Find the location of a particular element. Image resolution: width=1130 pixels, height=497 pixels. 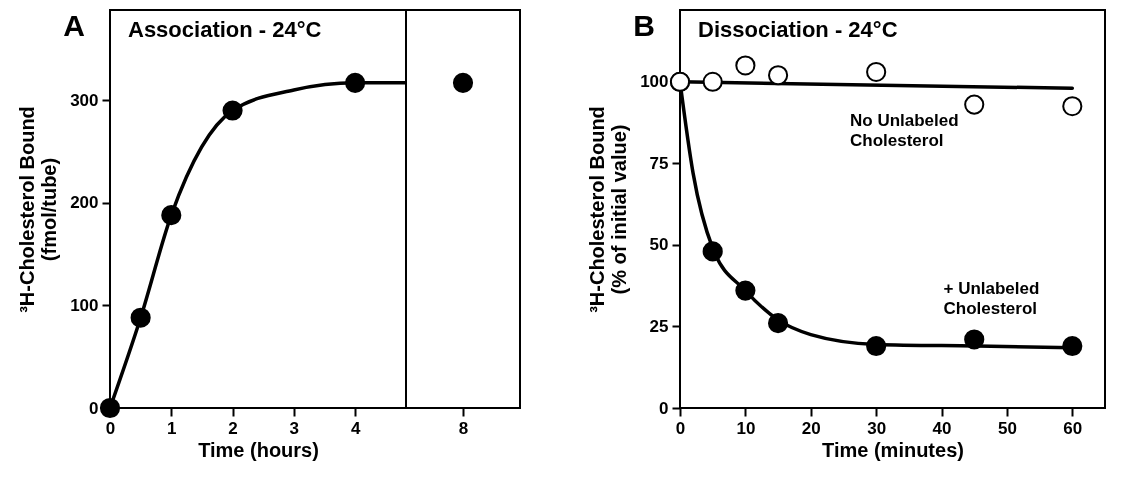

x-tick-label: 50 is located at coordinates (1007, 428).